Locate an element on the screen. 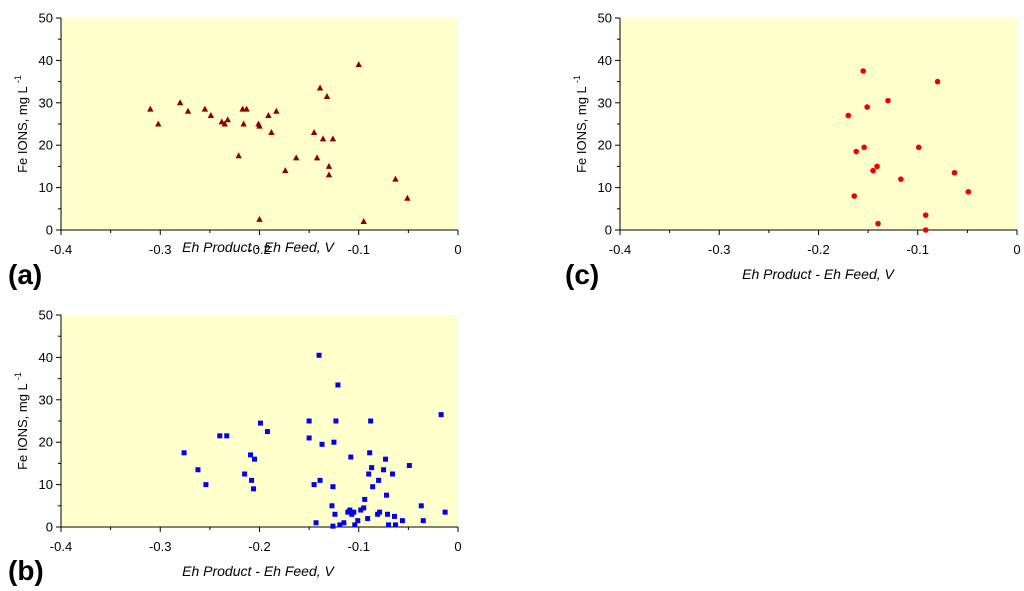 This screenshot has width=1024, height=591. x-tick-label: -0.4 is located at coordinates (61, 546).